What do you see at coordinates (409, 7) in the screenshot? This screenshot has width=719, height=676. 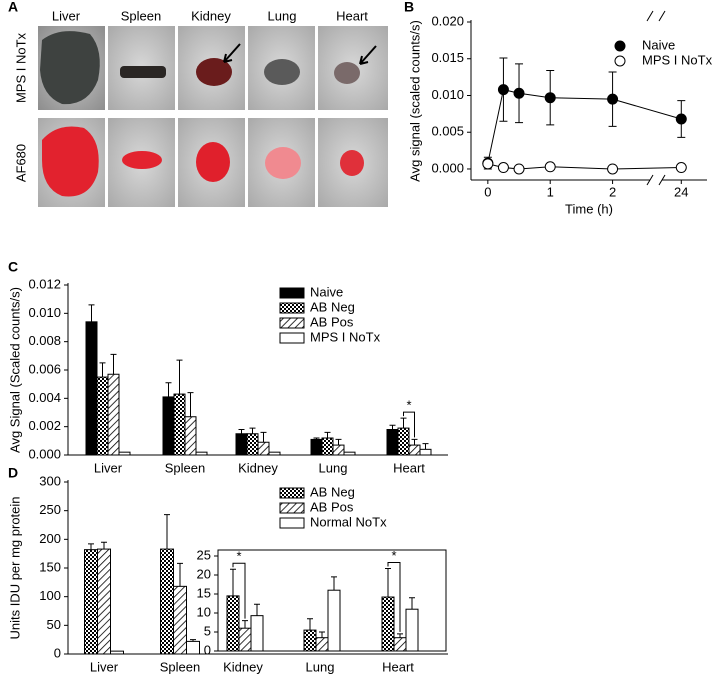 I see `panel-label: B` at bounding box center [409, 7].